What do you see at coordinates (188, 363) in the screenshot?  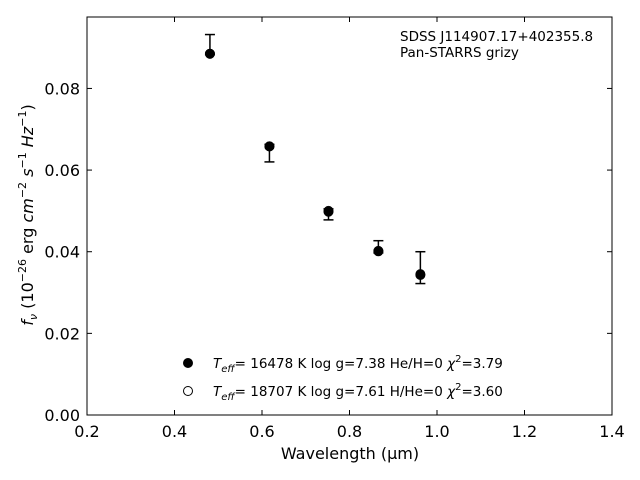 I see `legend-marker-filled` at bounding box center [188, 363].